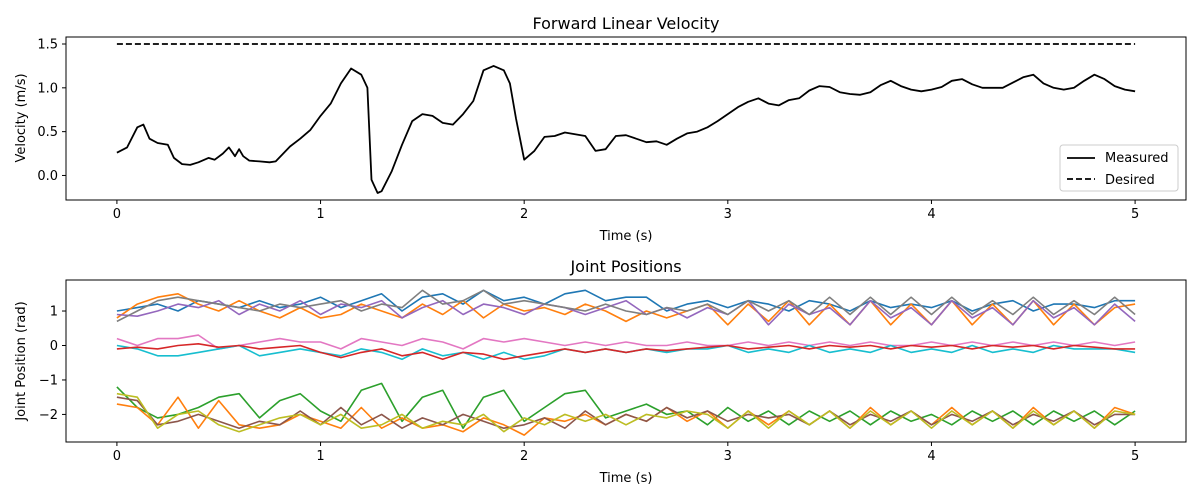 The width and height of the screenshot is (1200, 500). Describe the element at coordinates (1137, 158) in the screenshot. I see `legend-measured-label: Measured` at that location.